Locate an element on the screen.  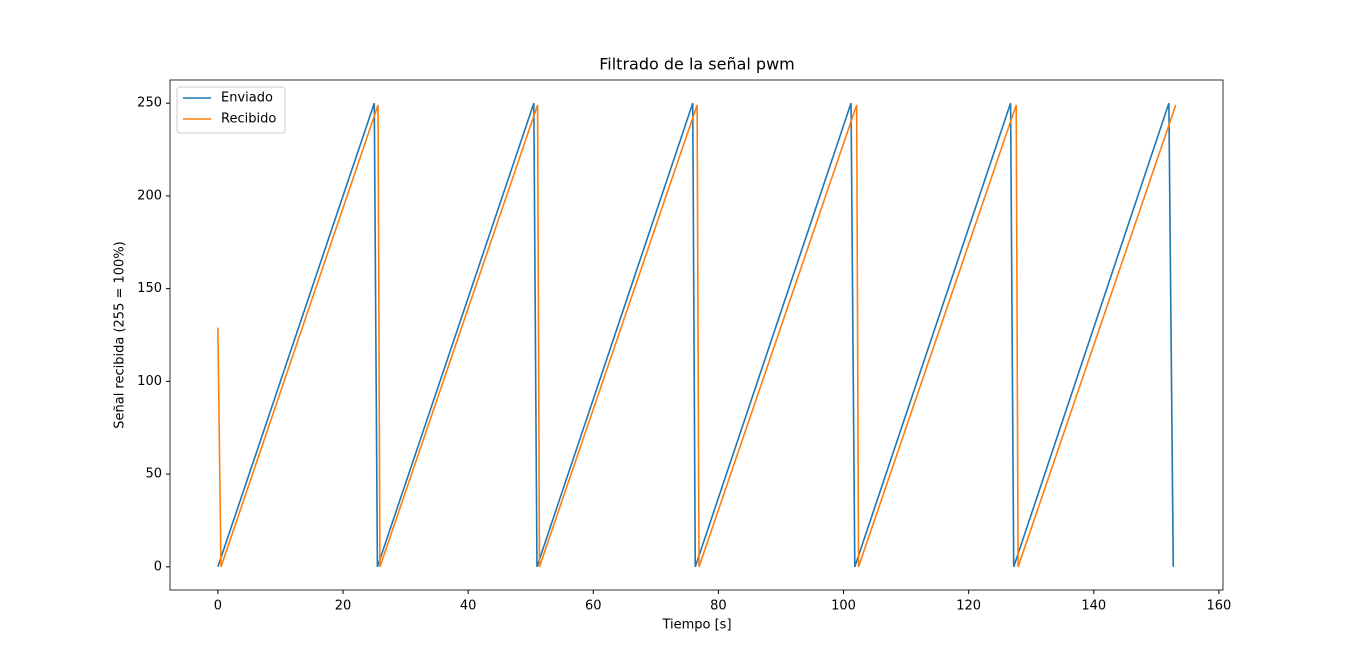
x-tick-label: 40 is located at coordinates (468, 606).